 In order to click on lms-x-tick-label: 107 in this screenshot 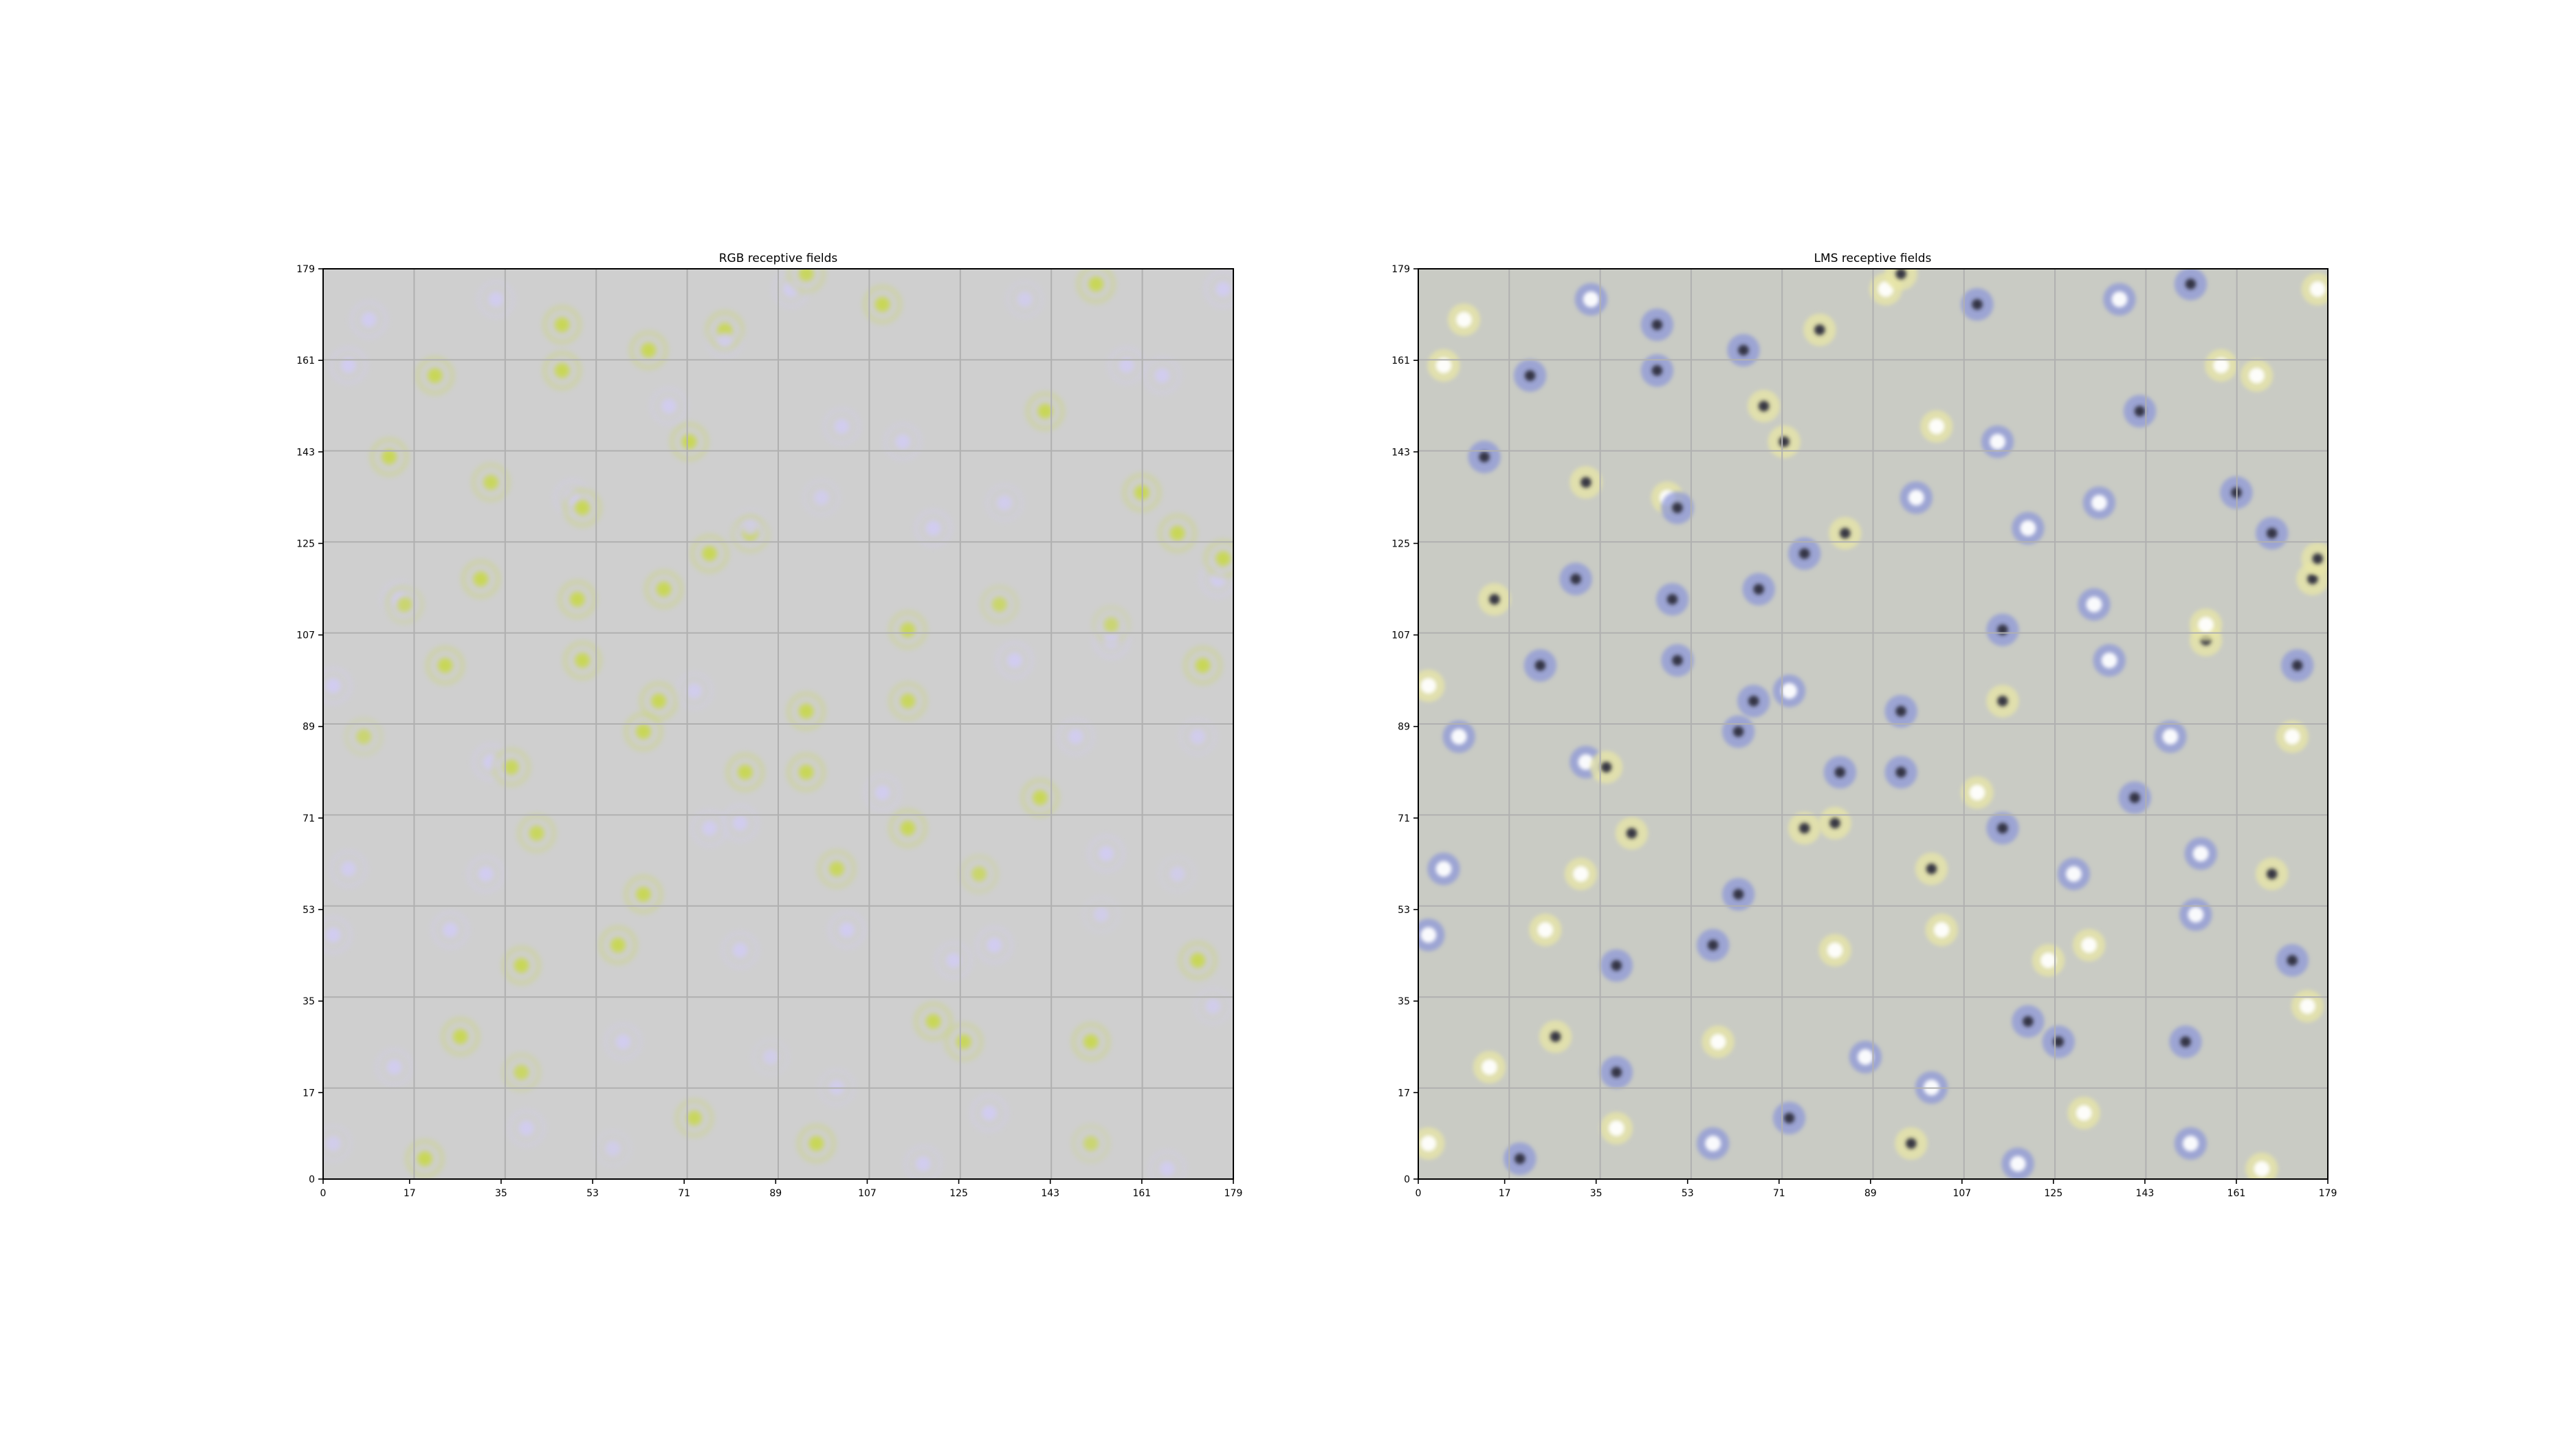, I will do `click(1961, 1193)`.